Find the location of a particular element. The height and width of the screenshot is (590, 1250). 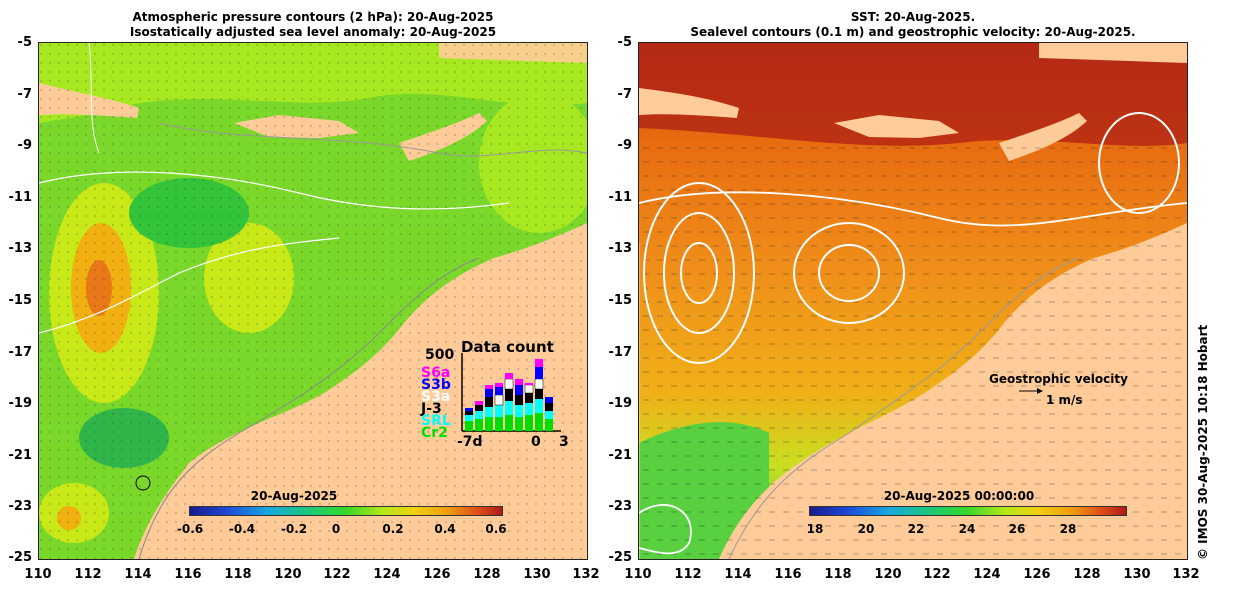

right-xtick: 128 is located at coordinates (1087, 574).